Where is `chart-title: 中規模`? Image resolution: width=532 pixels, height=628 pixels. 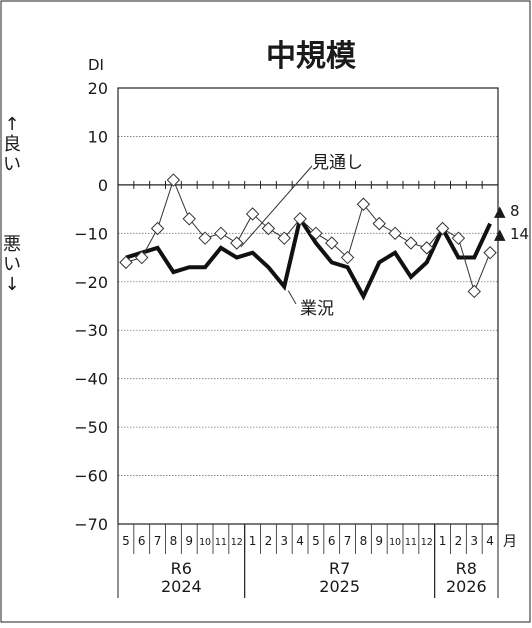 chart-title: 中規模 is located at coordinates (311, 56).